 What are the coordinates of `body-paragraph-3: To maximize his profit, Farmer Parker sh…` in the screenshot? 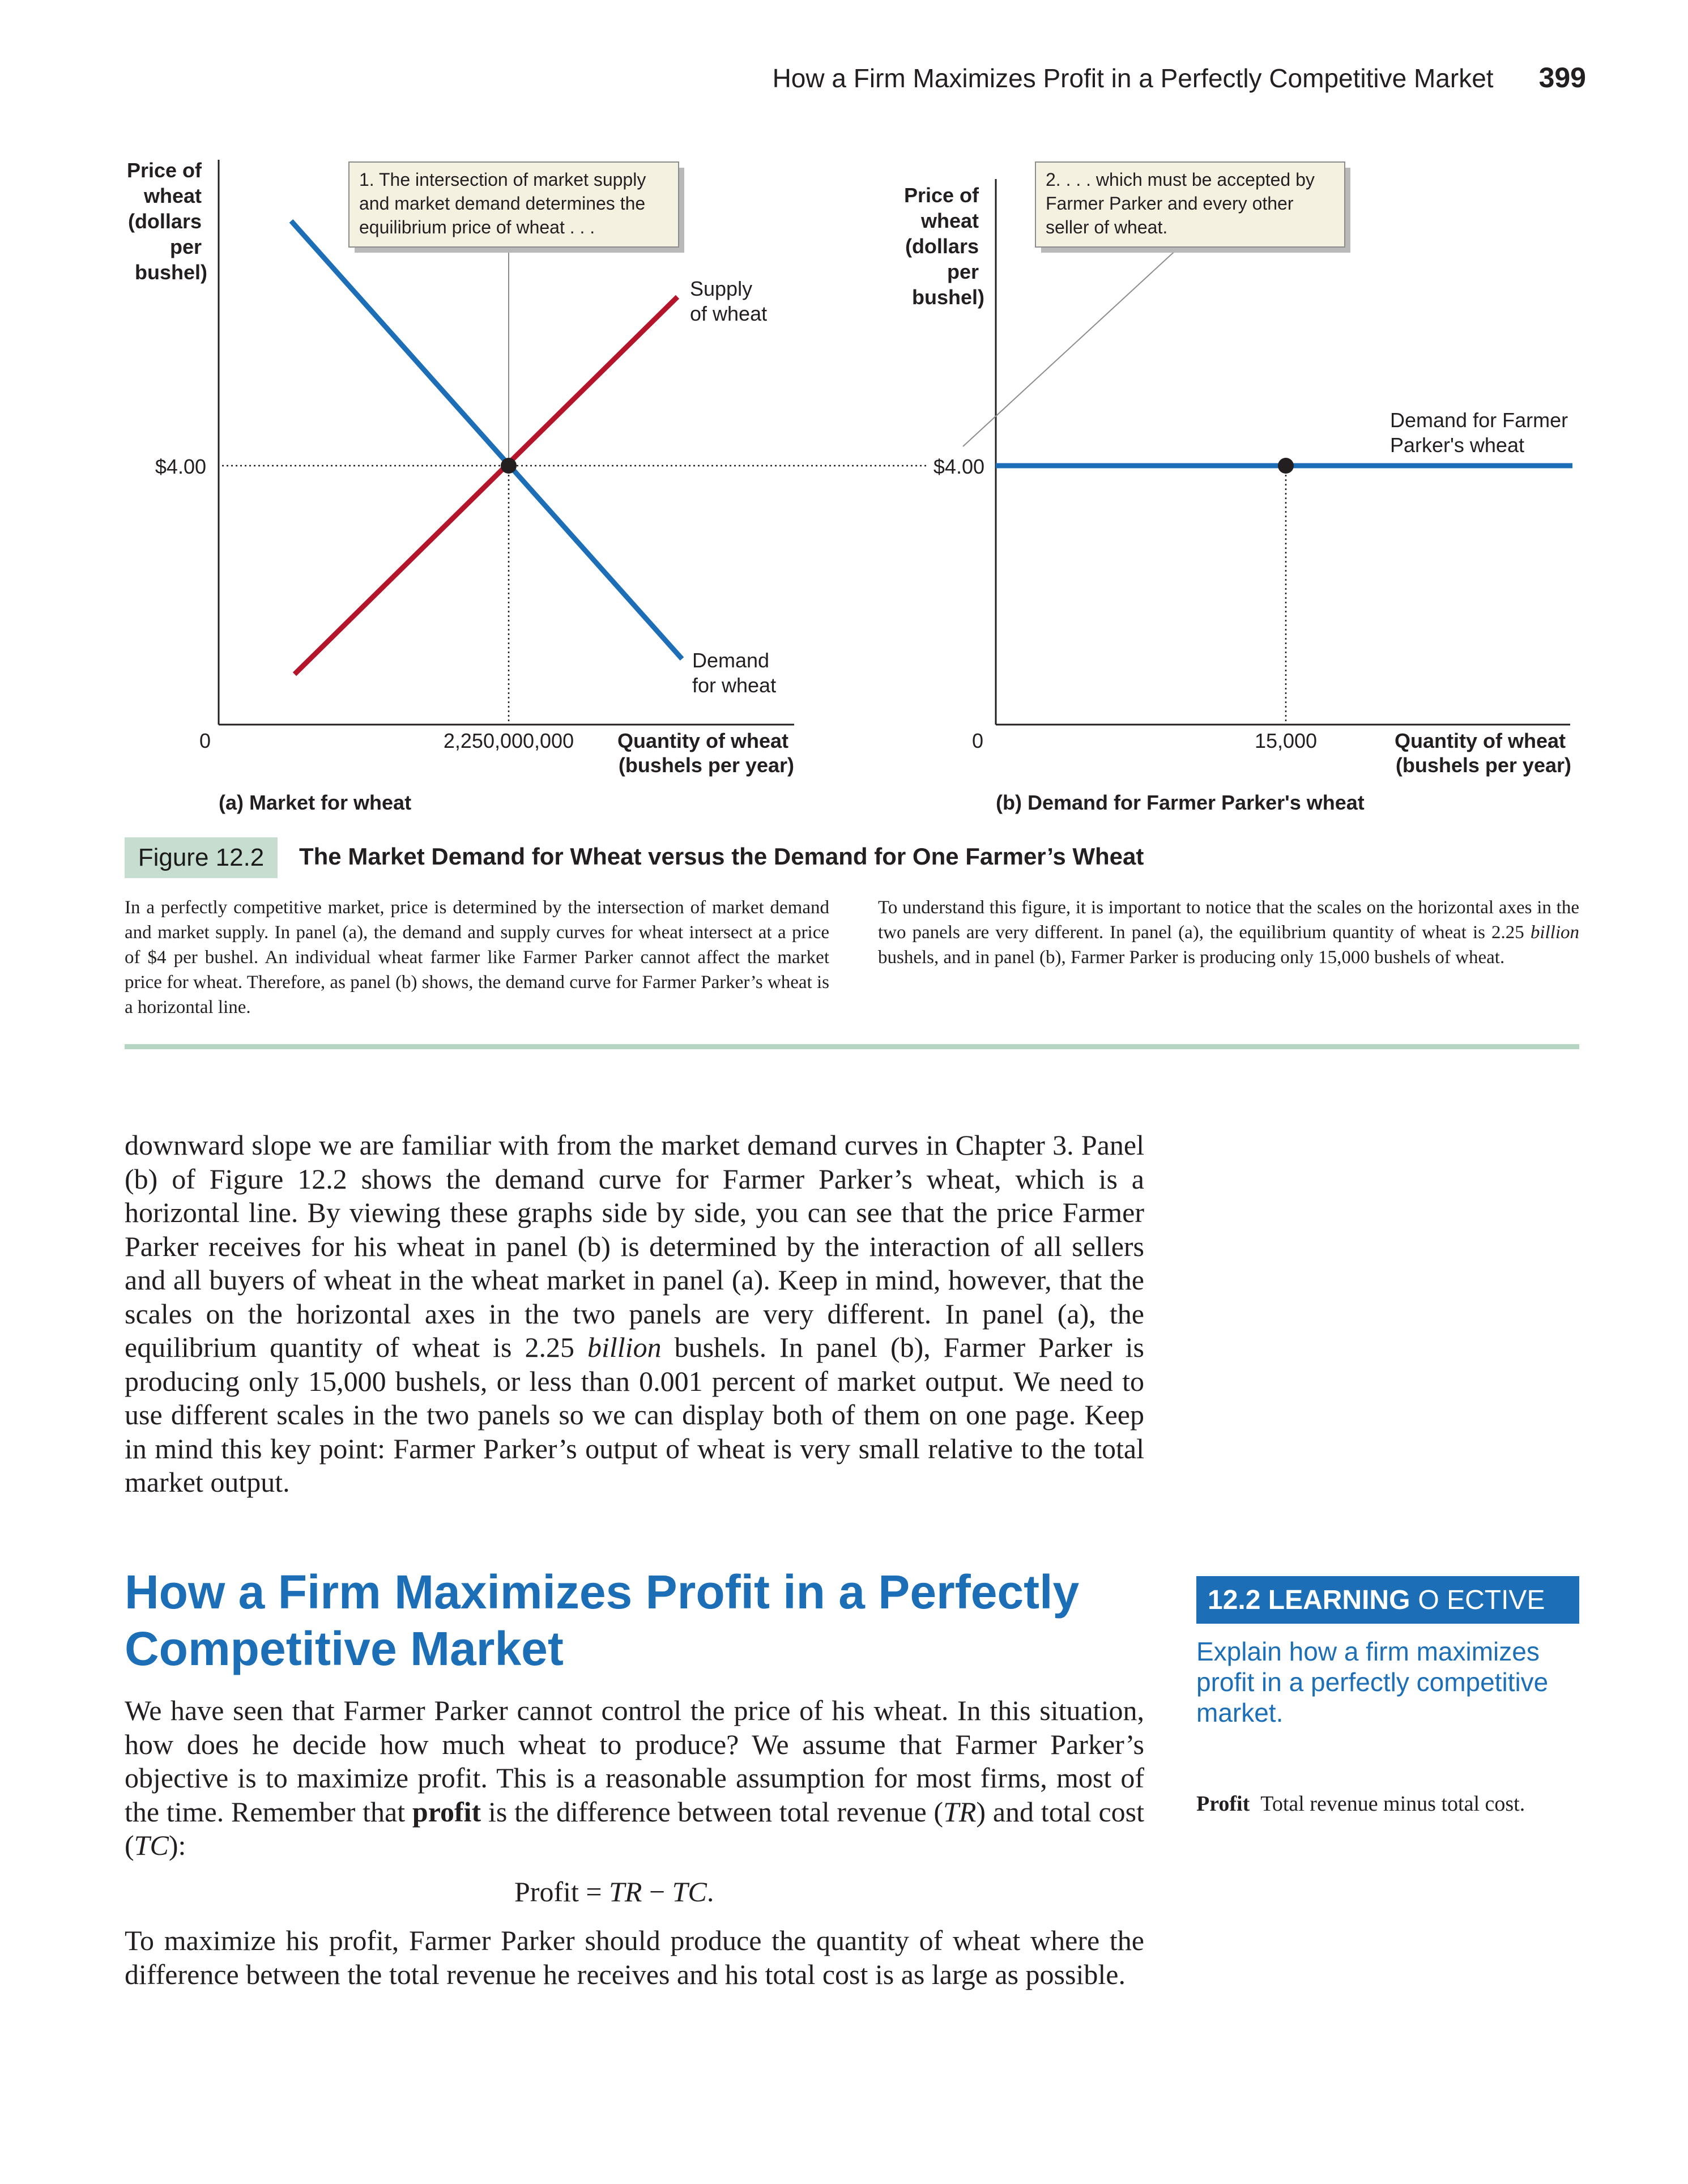 It's located at (635, 1957).